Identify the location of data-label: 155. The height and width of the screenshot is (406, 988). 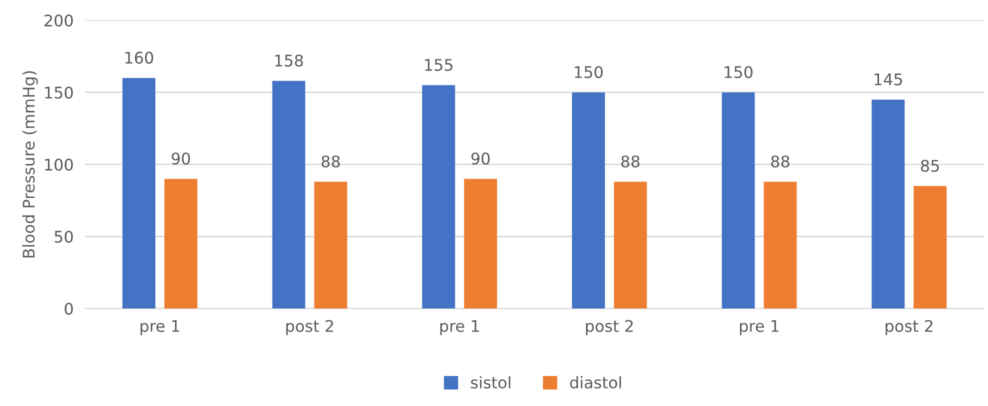
(438, 65).